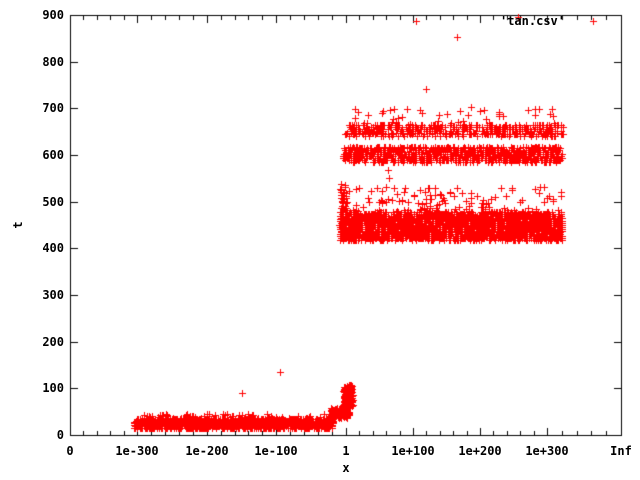 The height and width of the screenshot is (480, 640). What do you see at coordinates (53, 62) in the screenshot?
I see `y-tick-label: 800` at bounding box center [53, 62].